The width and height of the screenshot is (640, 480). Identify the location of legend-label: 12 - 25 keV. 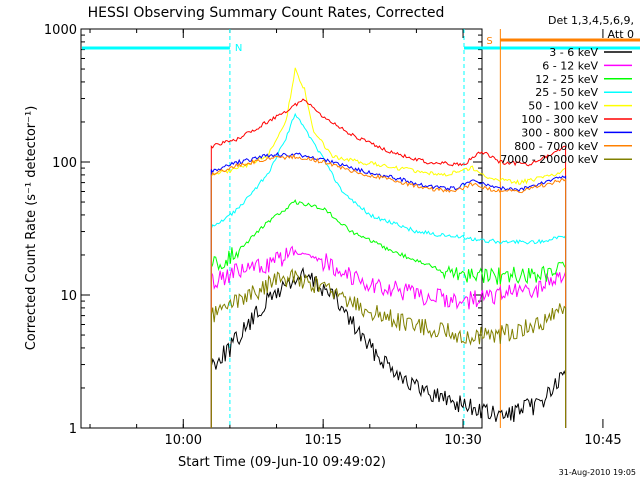
(566, 79).